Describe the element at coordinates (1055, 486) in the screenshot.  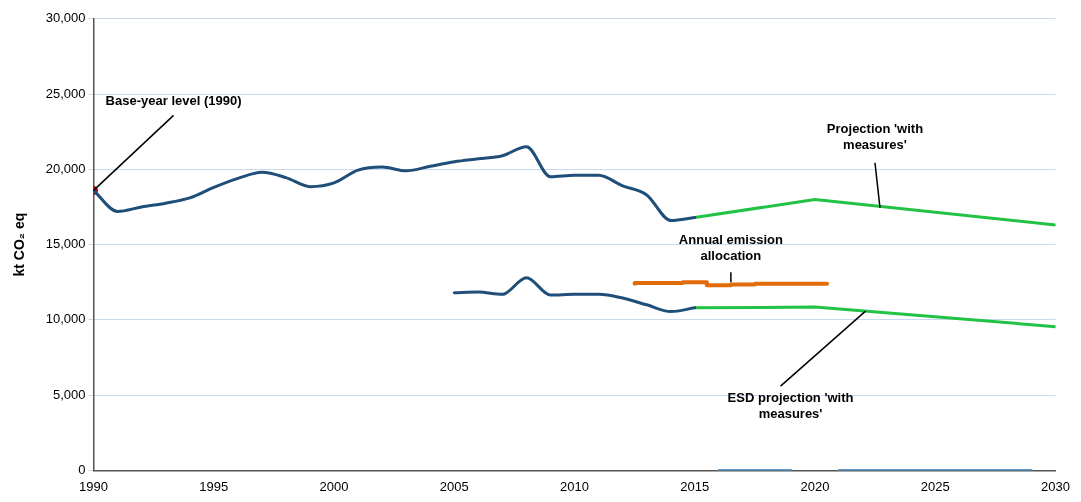
I see `x-tick-label: 2030` at that location.